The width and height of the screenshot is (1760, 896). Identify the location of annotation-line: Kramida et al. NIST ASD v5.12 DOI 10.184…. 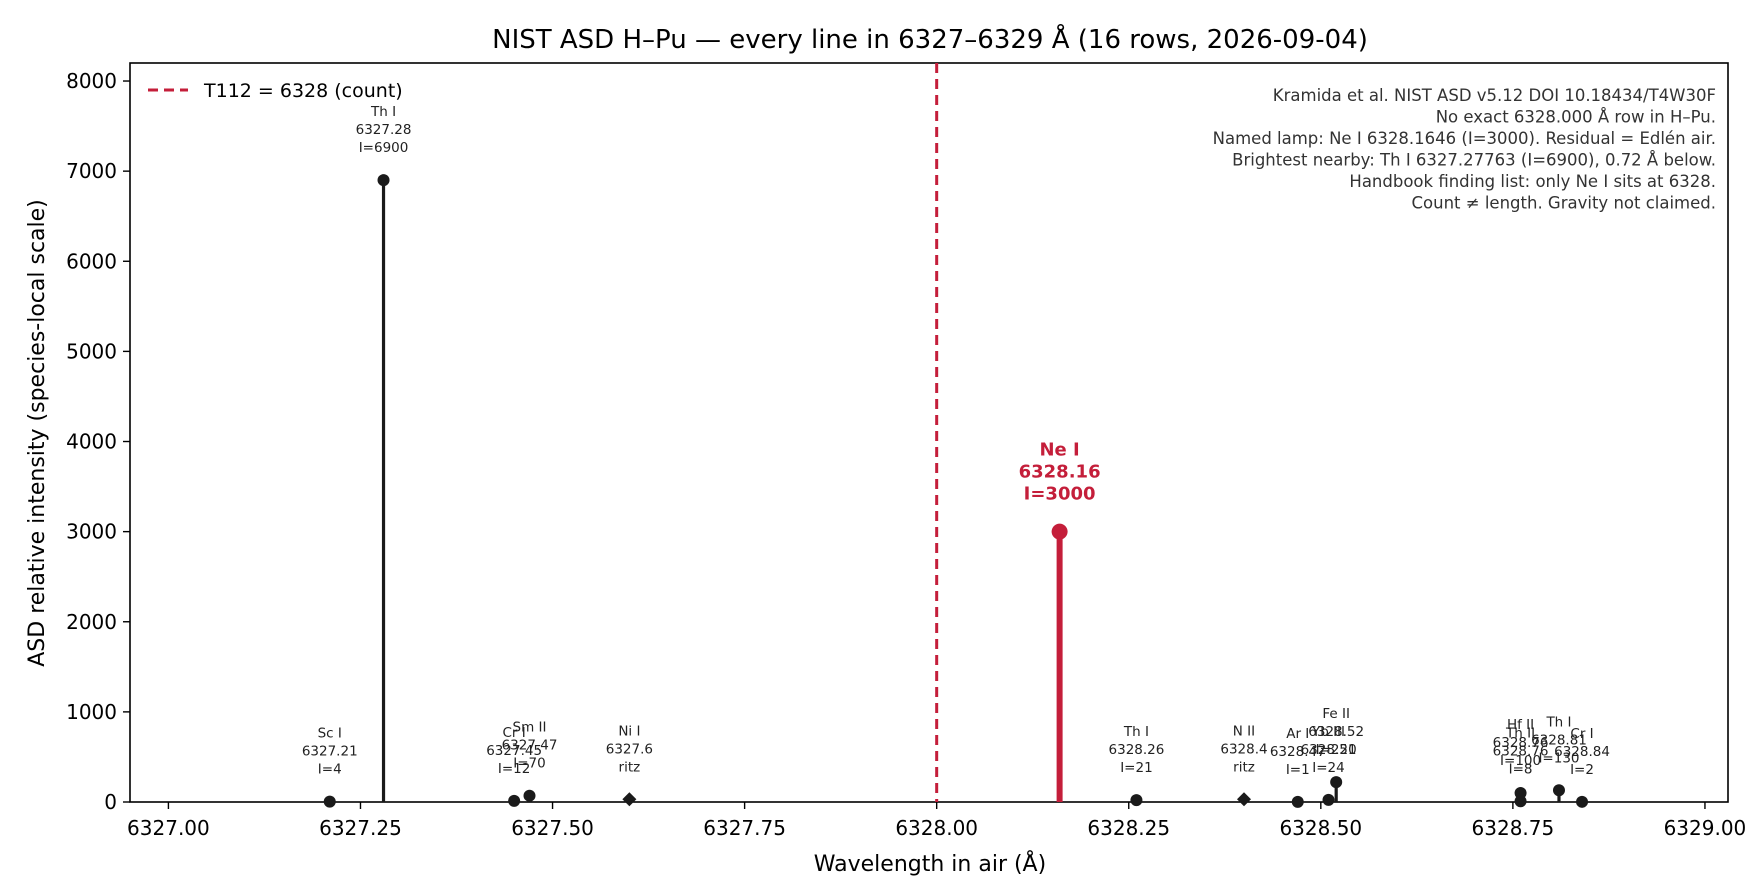
(1494, 95).